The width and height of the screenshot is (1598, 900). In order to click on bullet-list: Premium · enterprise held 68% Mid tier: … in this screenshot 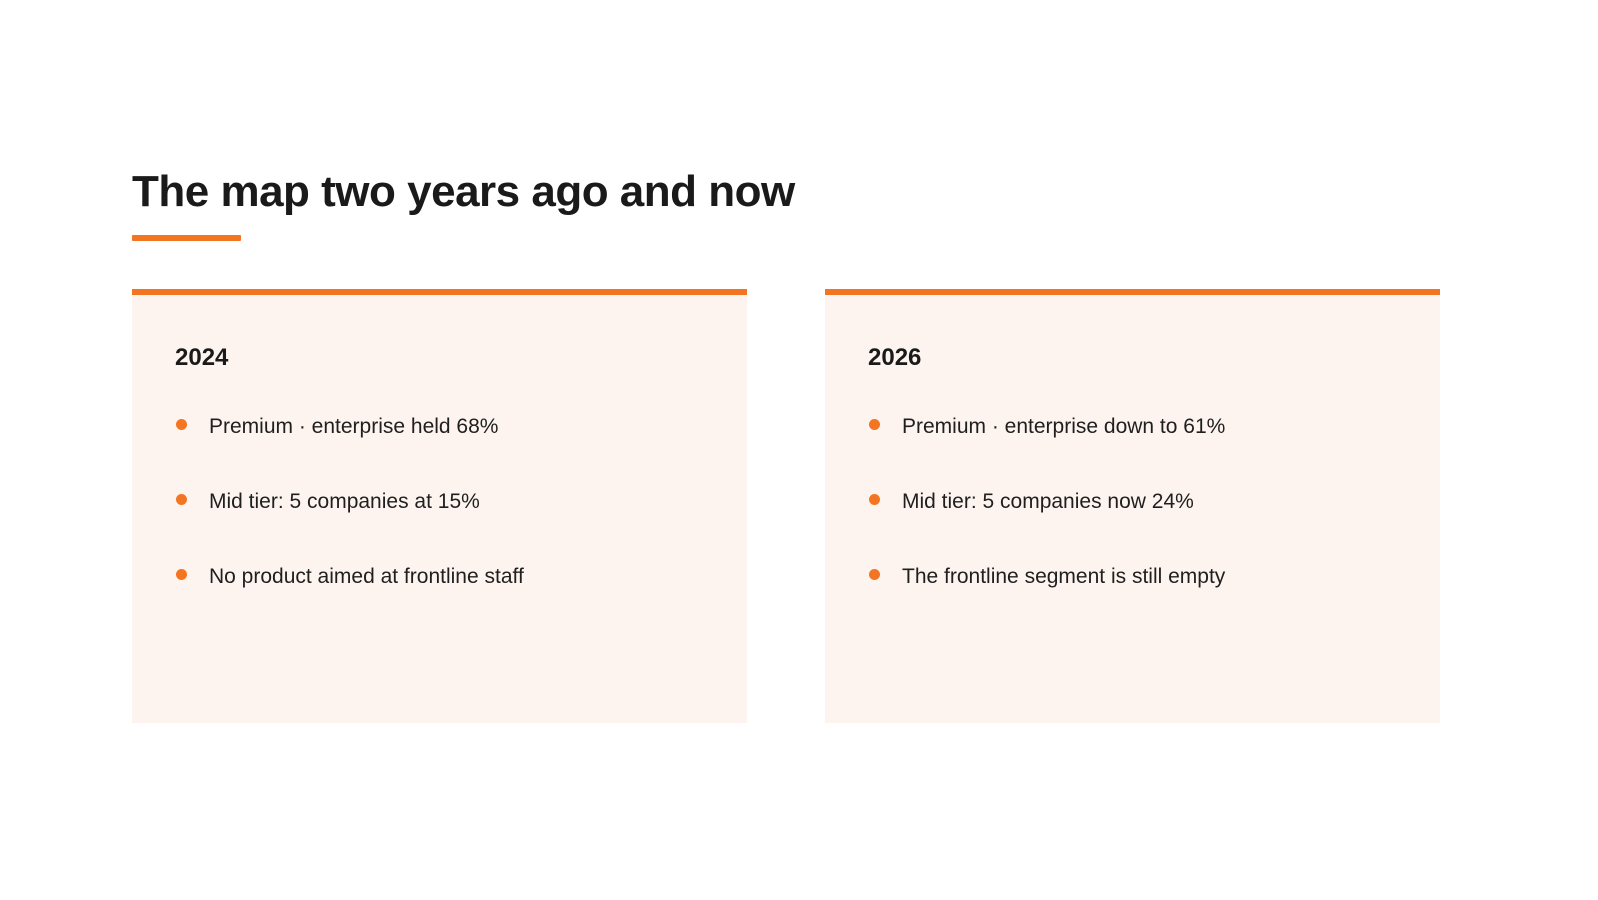, I will do `click(349, 525)`.